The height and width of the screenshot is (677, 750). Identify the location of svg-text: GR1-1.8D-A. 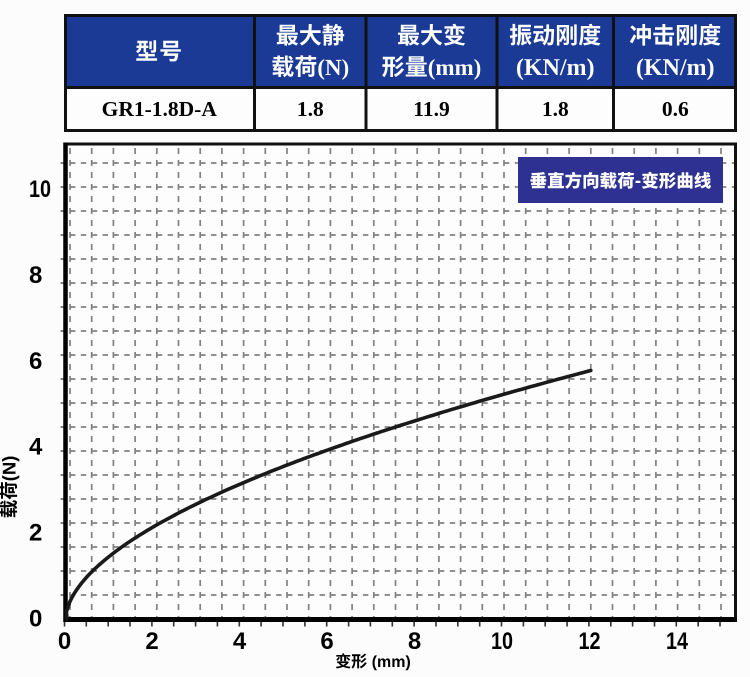
(160, 109).